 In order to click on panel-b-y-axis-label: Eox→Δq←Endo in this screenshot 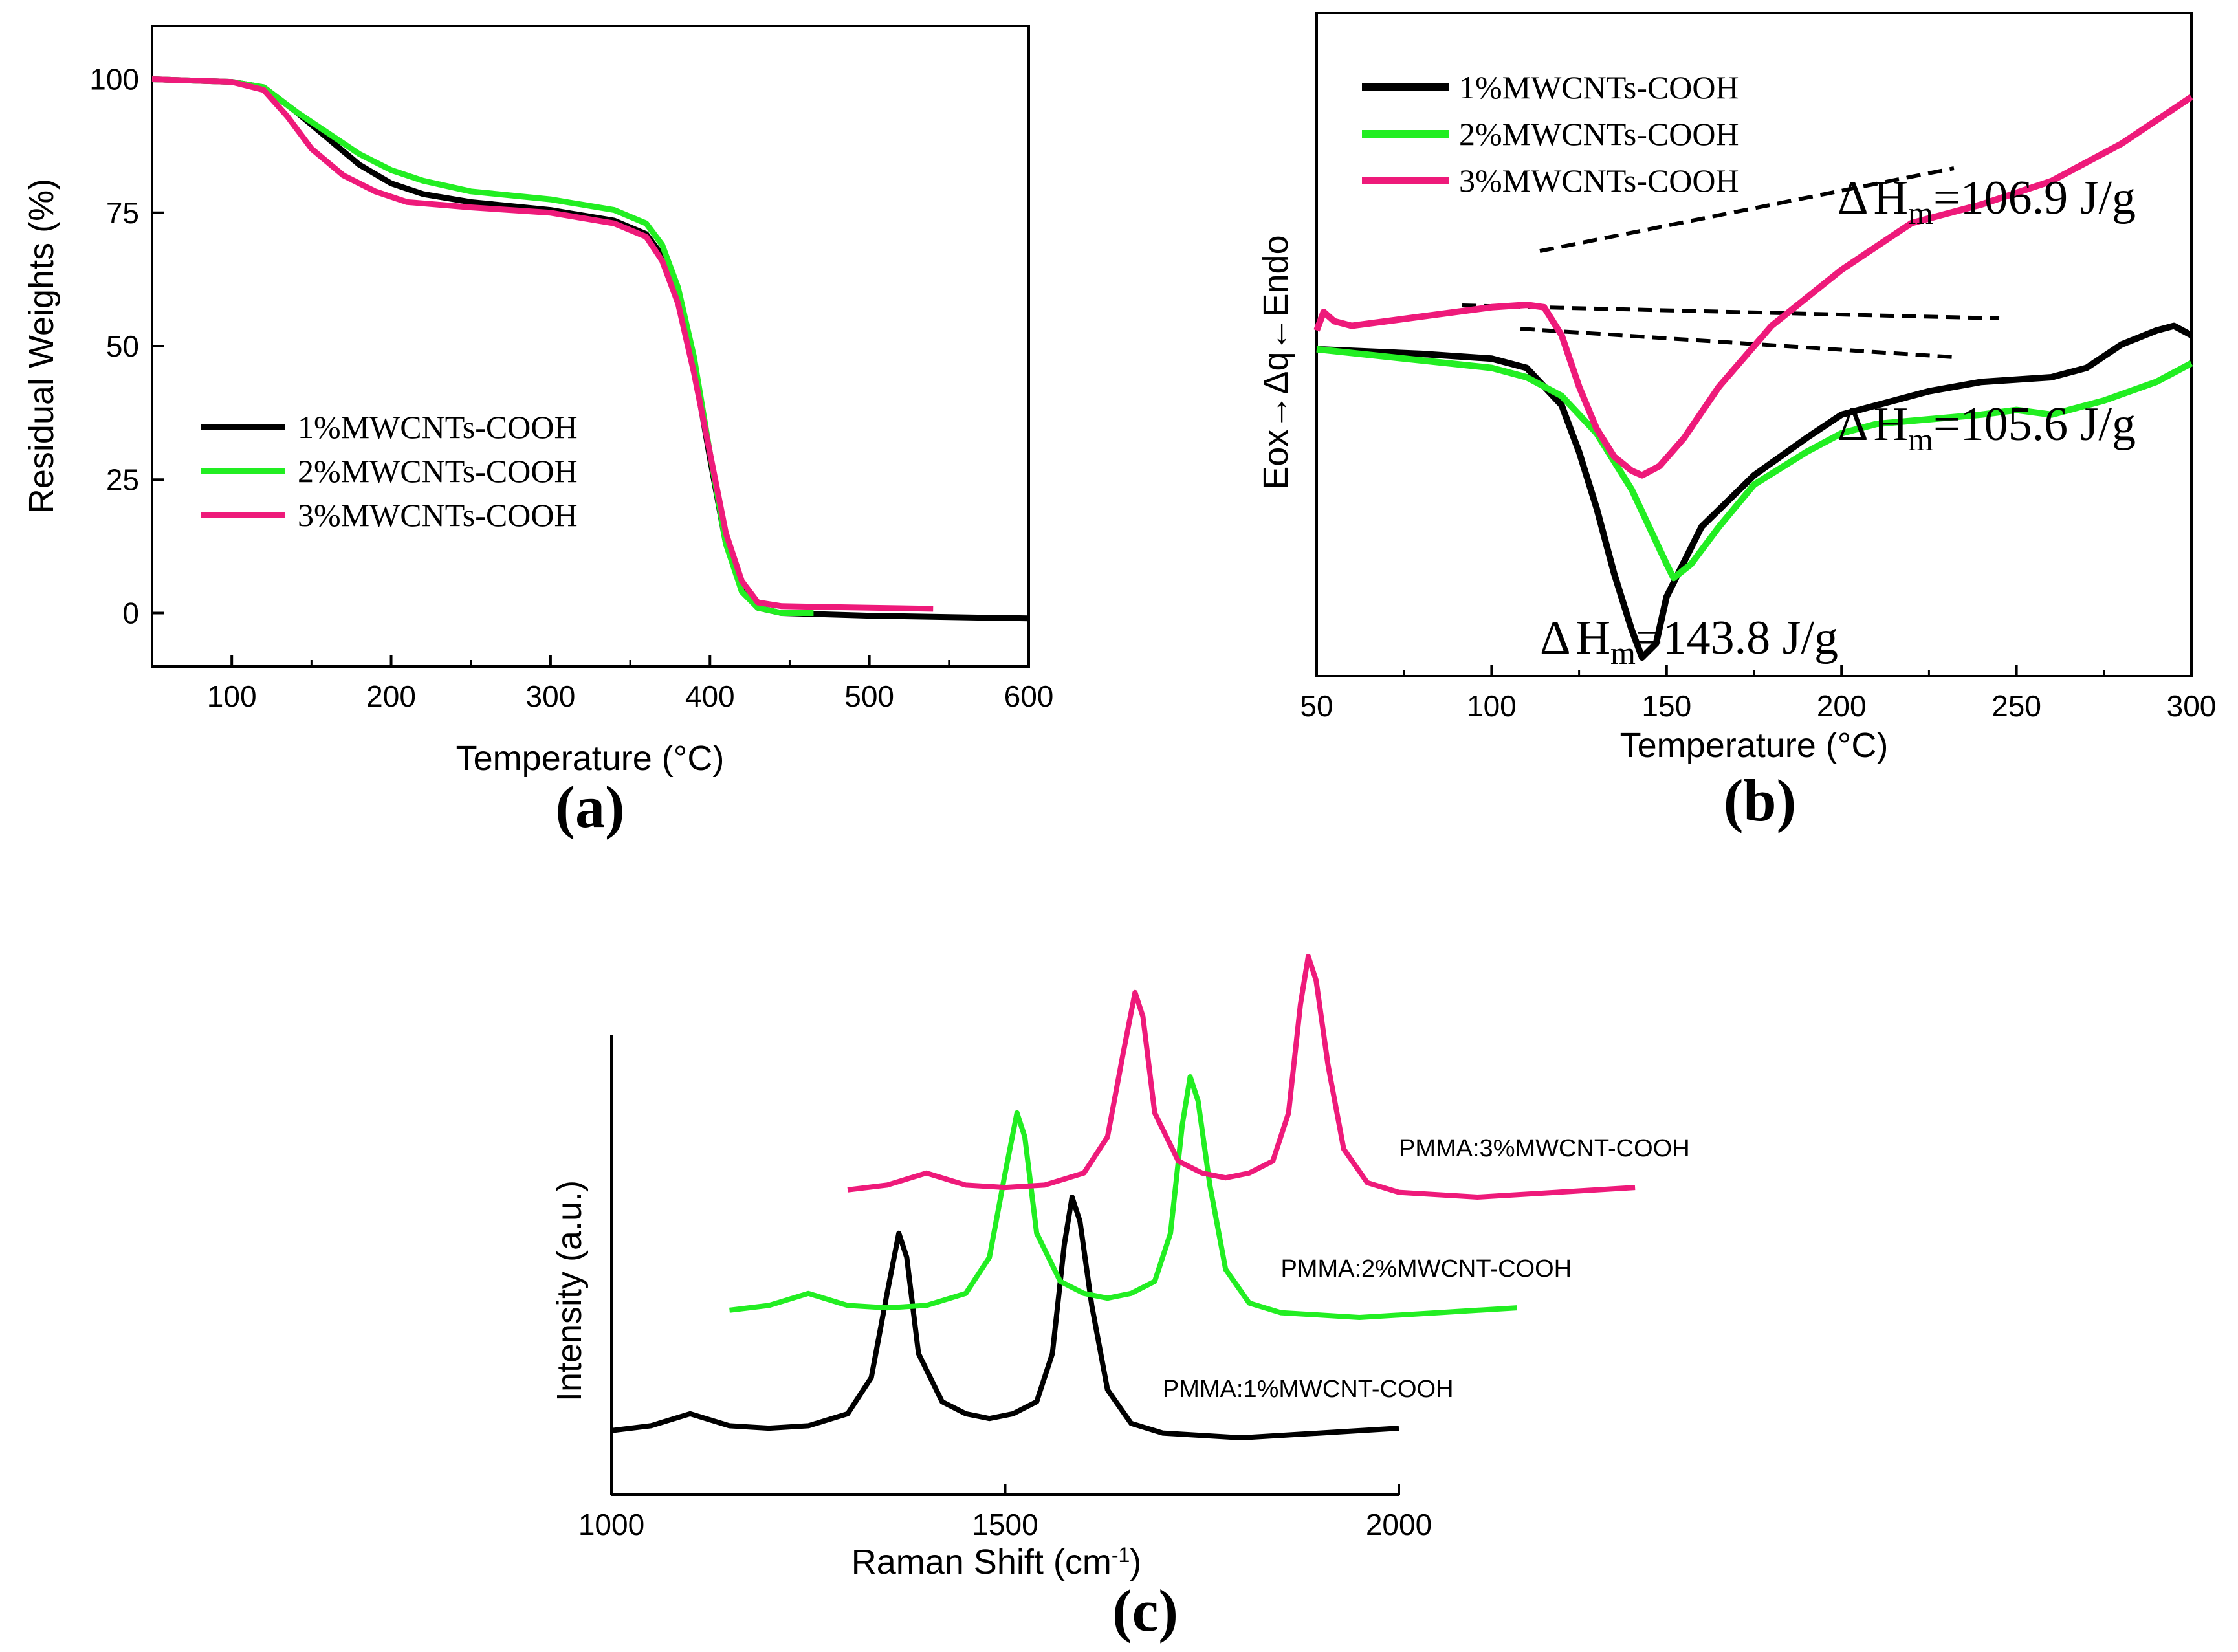, I will do `click(1275, 362)`.